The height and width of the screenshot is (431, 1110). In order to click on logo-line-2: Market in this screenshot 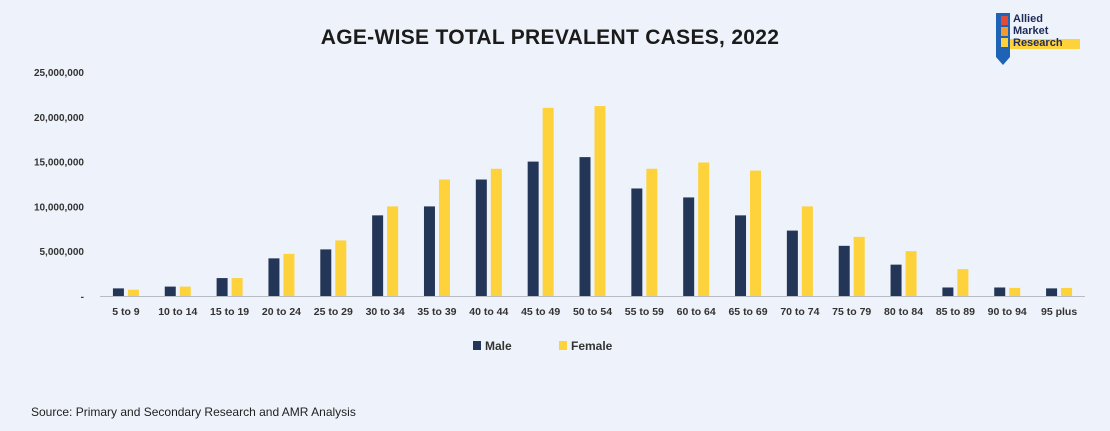, I will do `click(1031, 31)`.